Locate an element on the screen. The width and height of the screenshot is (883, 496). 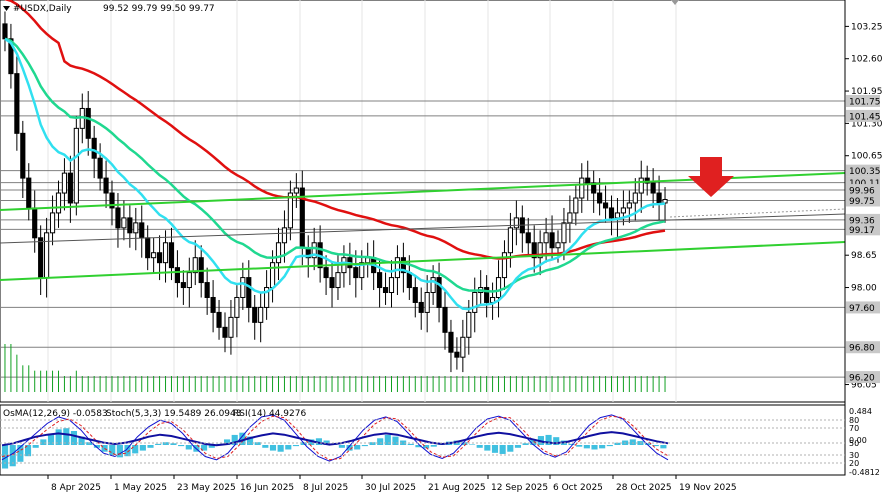
price-level-label: 99.36 is located at coordinates (862, 221).